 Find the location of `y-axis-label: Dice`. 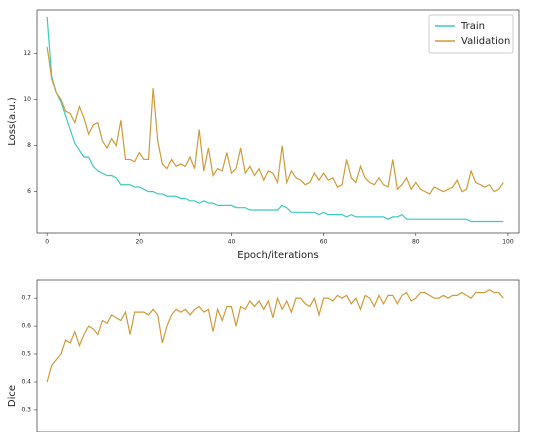

y-axis-label: Dice is located at coordinates (12, 396).